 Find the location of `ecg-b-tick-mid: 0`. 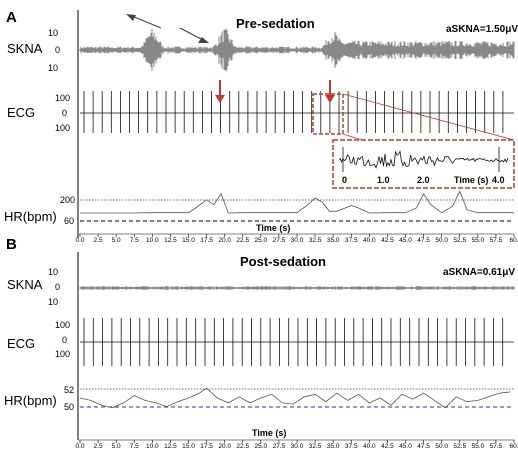

ecg-b-tick-mid: 0 is located at coordinates (64, 340).